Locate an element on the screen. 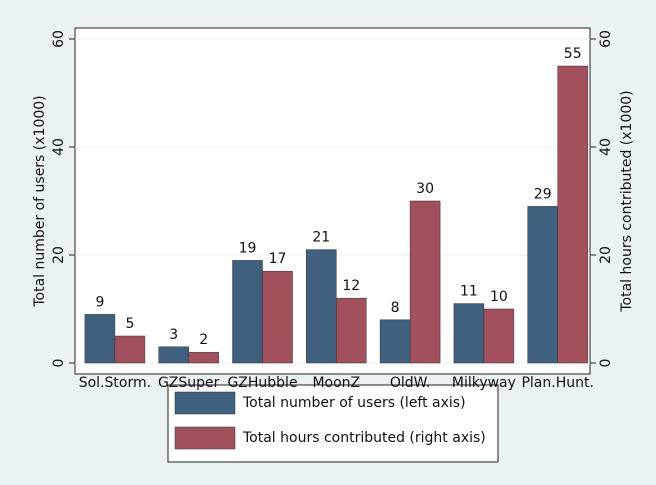  data-label: 8 is located at coordinates (395, 308).